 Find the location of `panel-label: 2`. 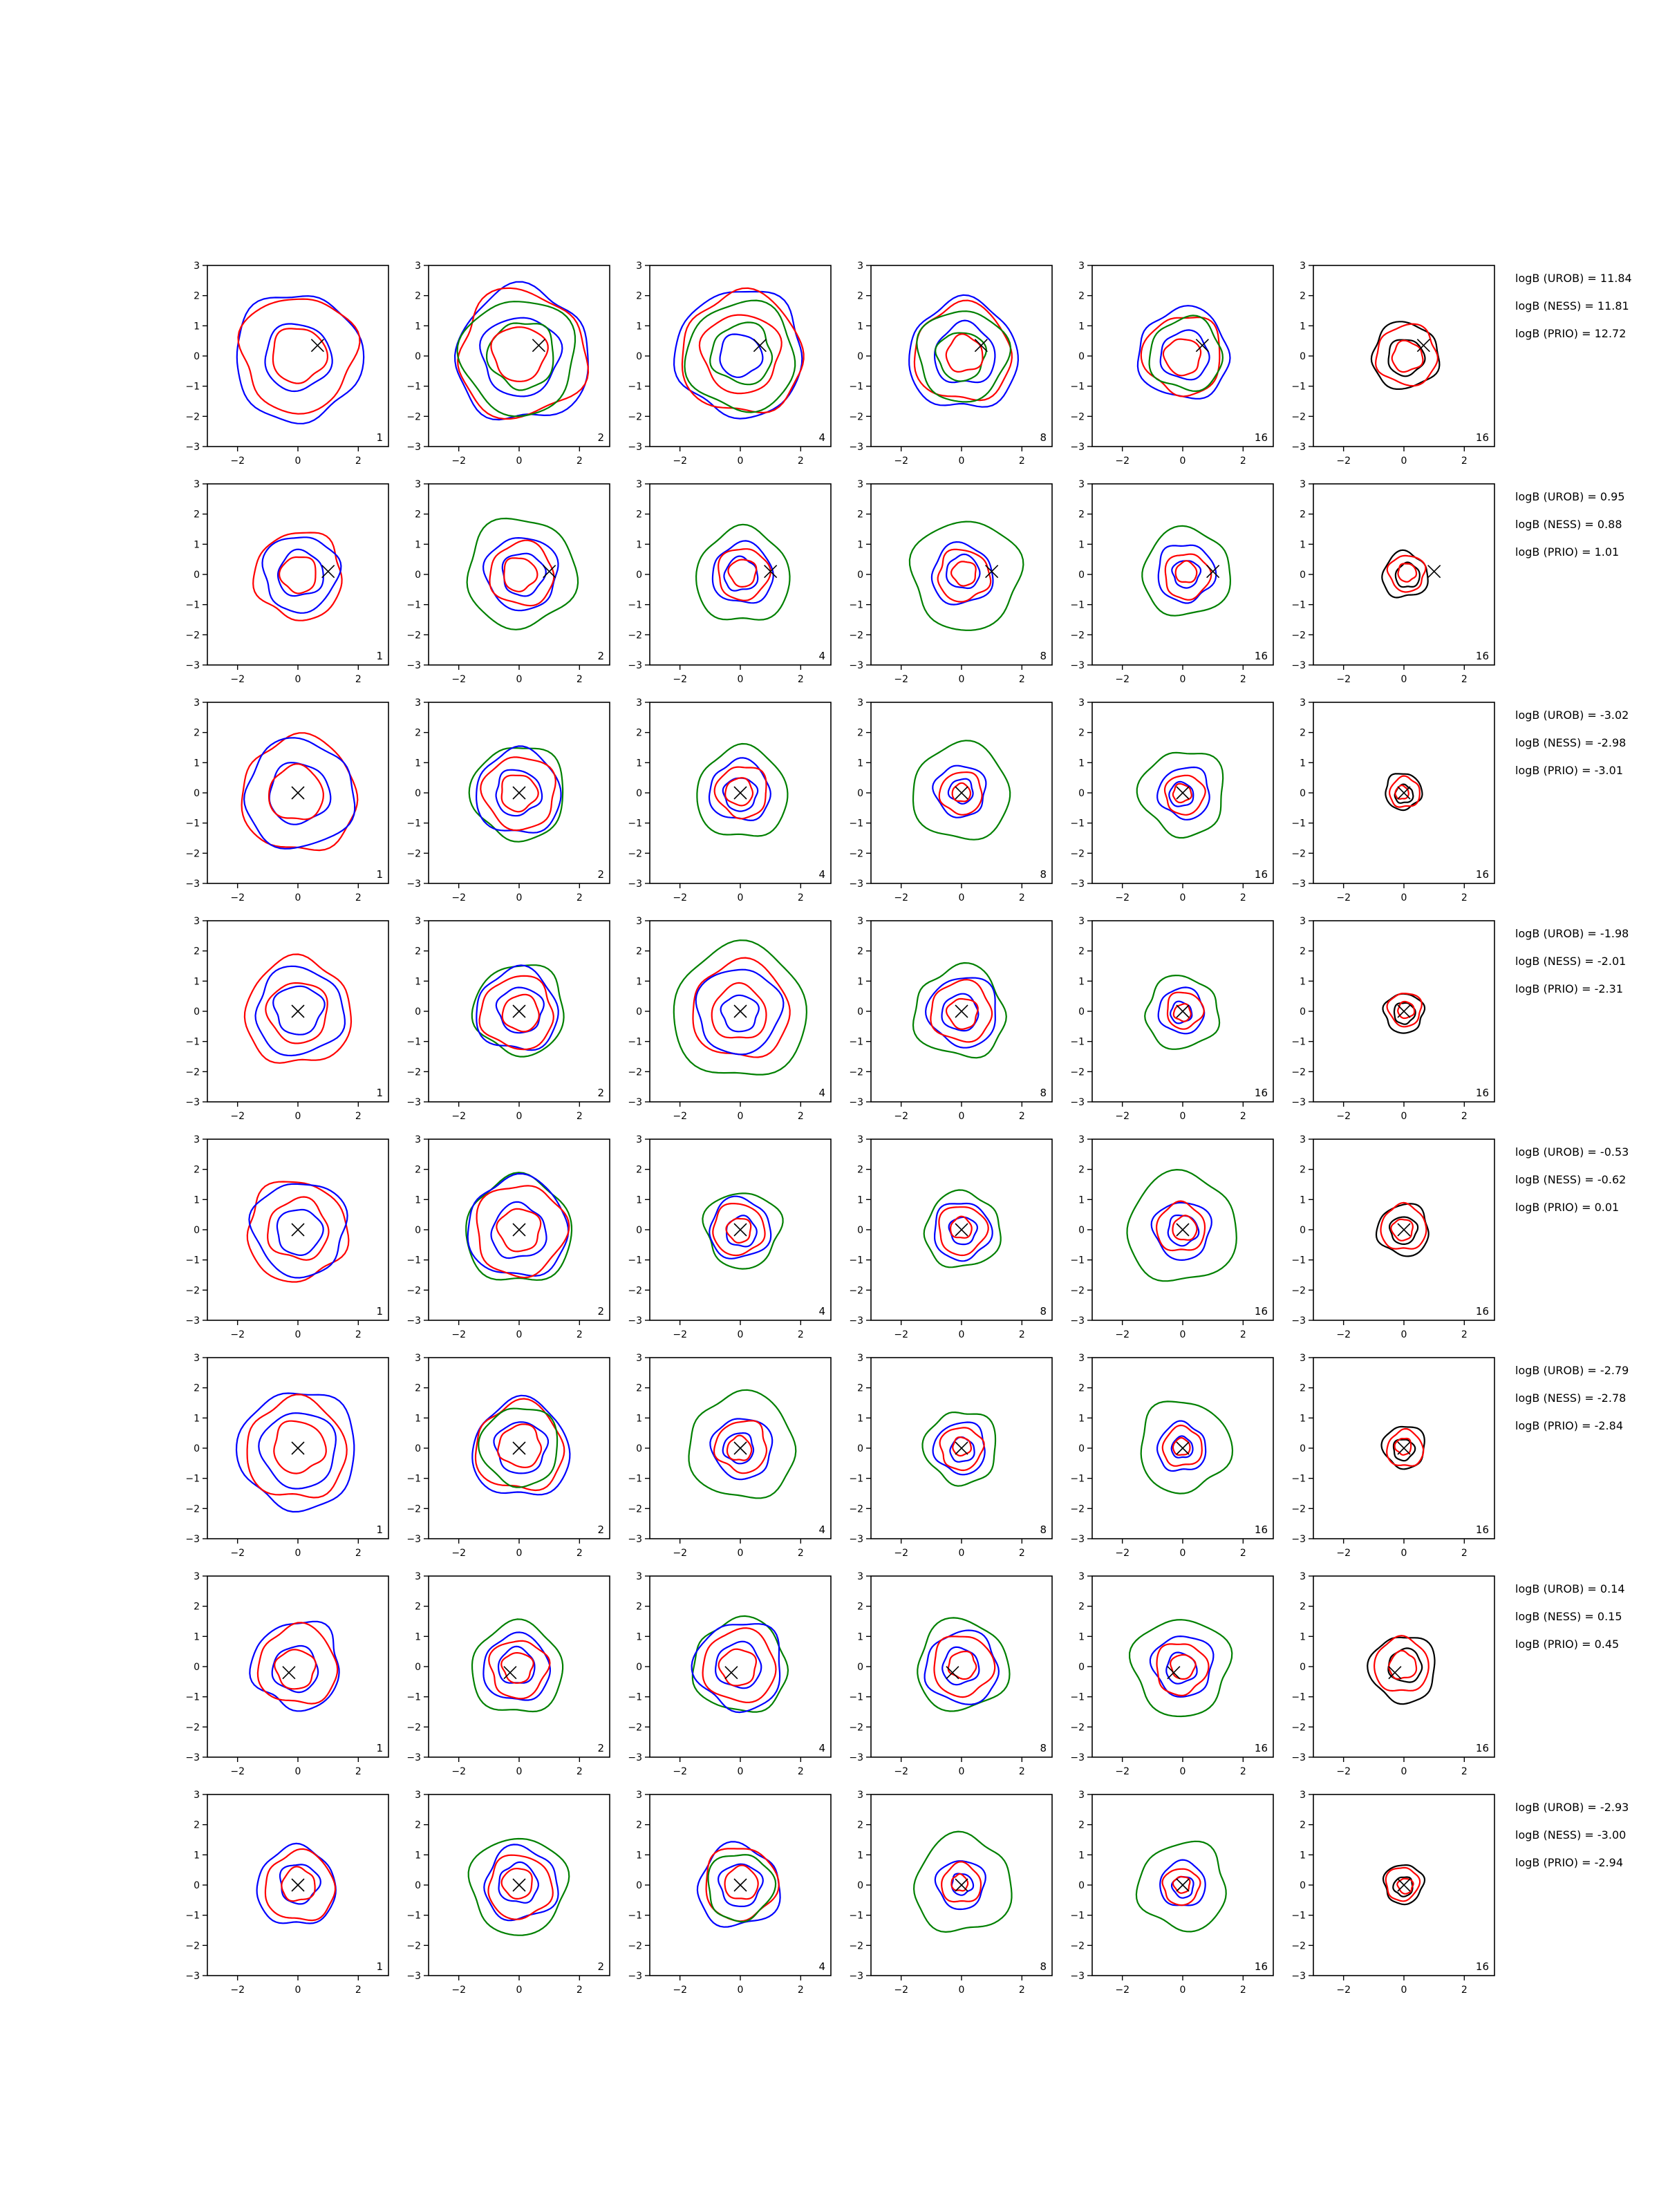

panel-label: 2 is located at coordinates (600, 1966).